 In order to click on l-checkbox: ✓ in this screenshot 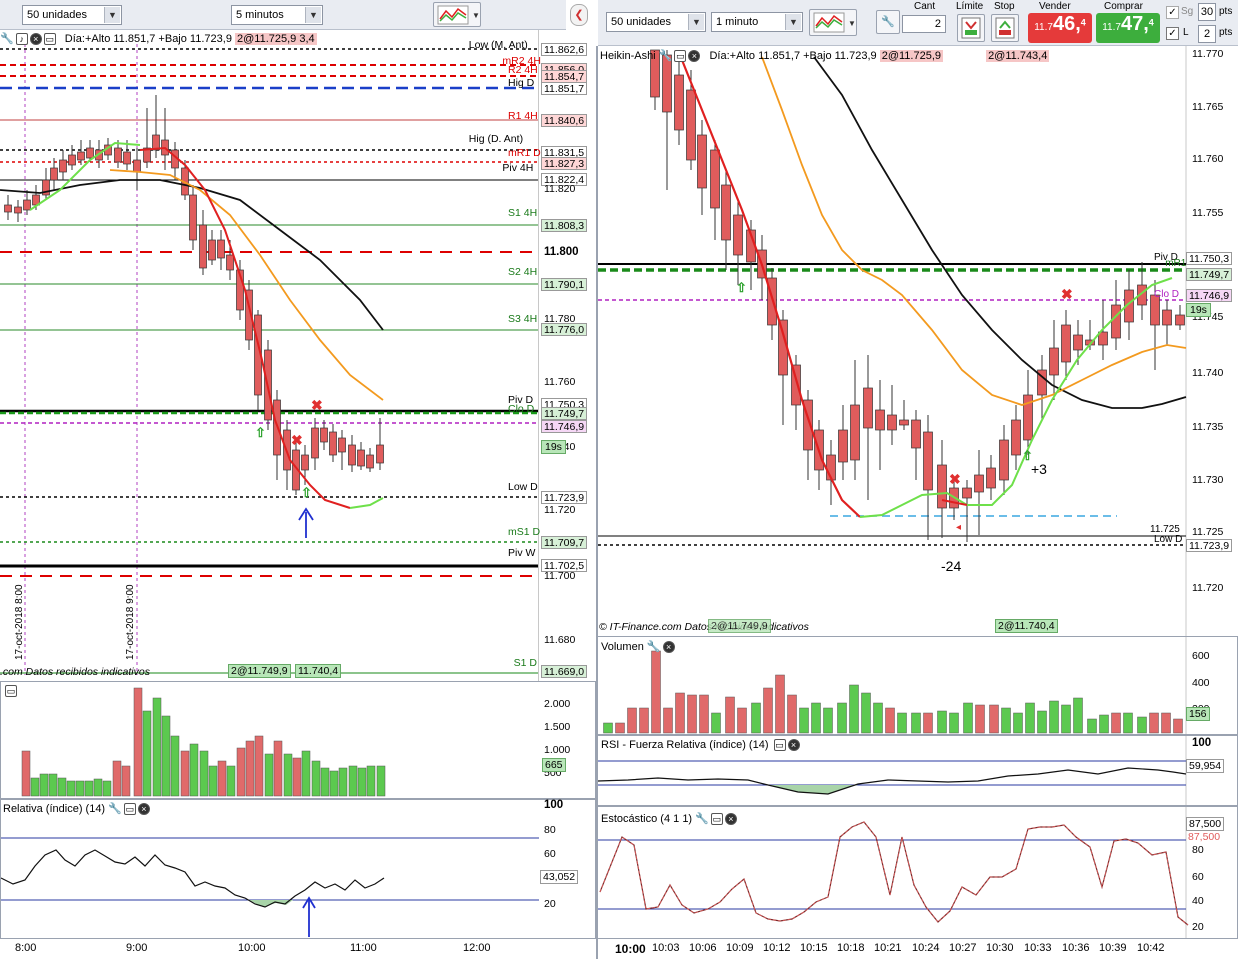, I will do `click(1172, 33)`.